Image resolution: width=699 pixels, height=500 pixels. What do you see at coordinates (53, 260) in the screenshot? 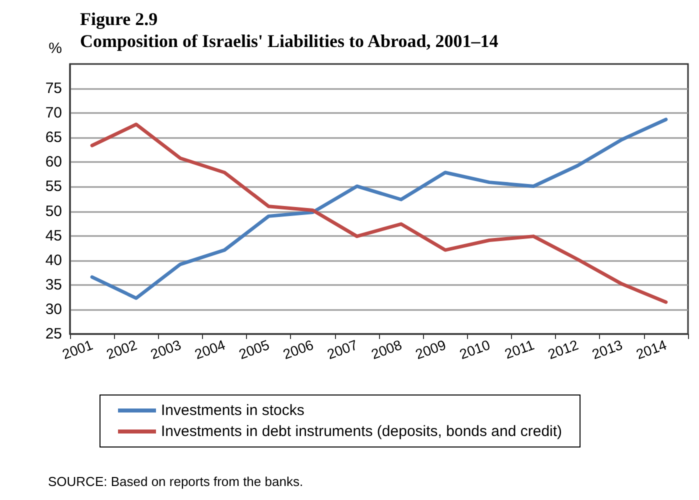
I see `y-tick-label: 40` at bounding box center [53, 260].